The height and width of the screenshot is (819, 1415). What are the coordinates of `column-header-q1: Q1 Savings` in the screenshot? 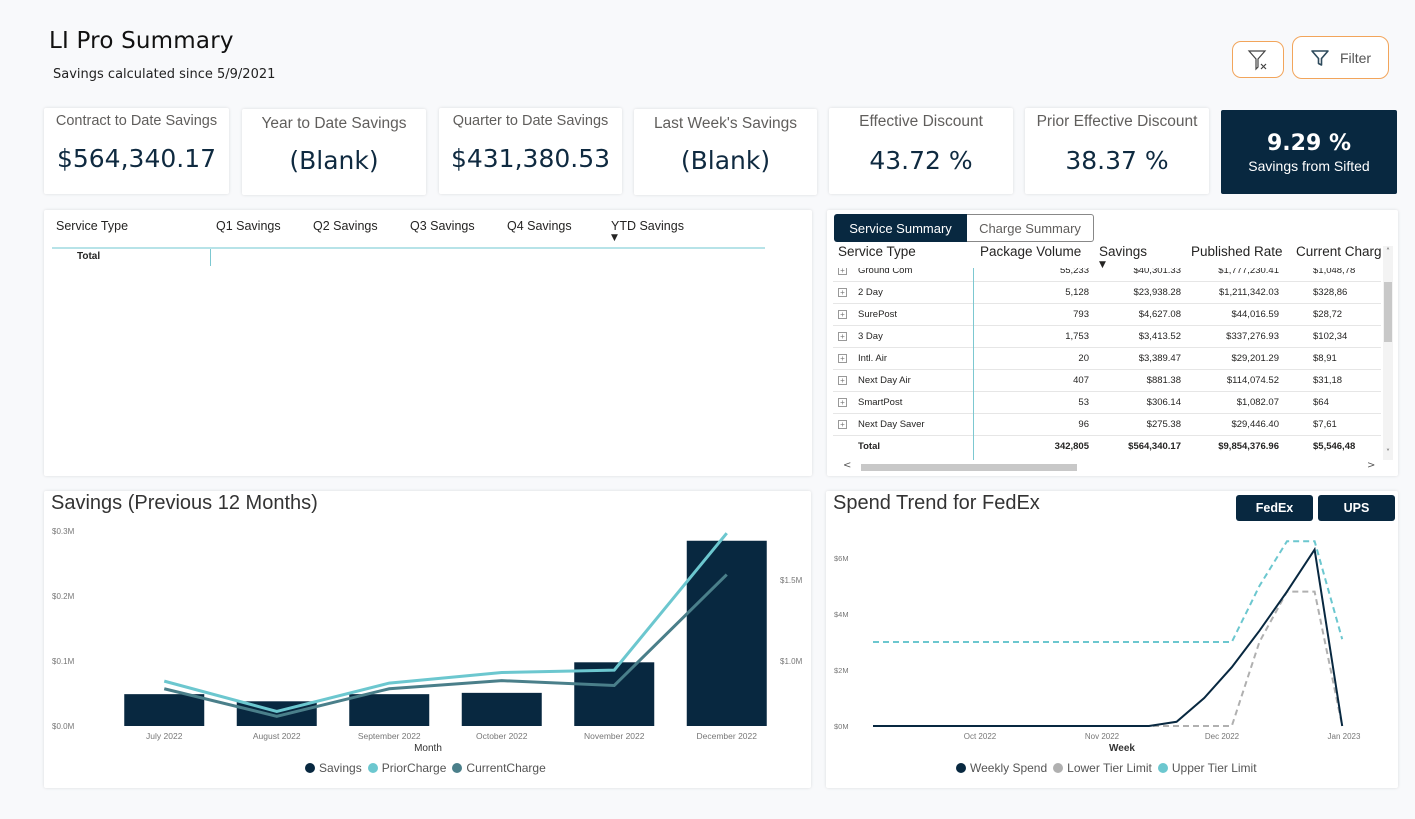 It's located at (248, 226).